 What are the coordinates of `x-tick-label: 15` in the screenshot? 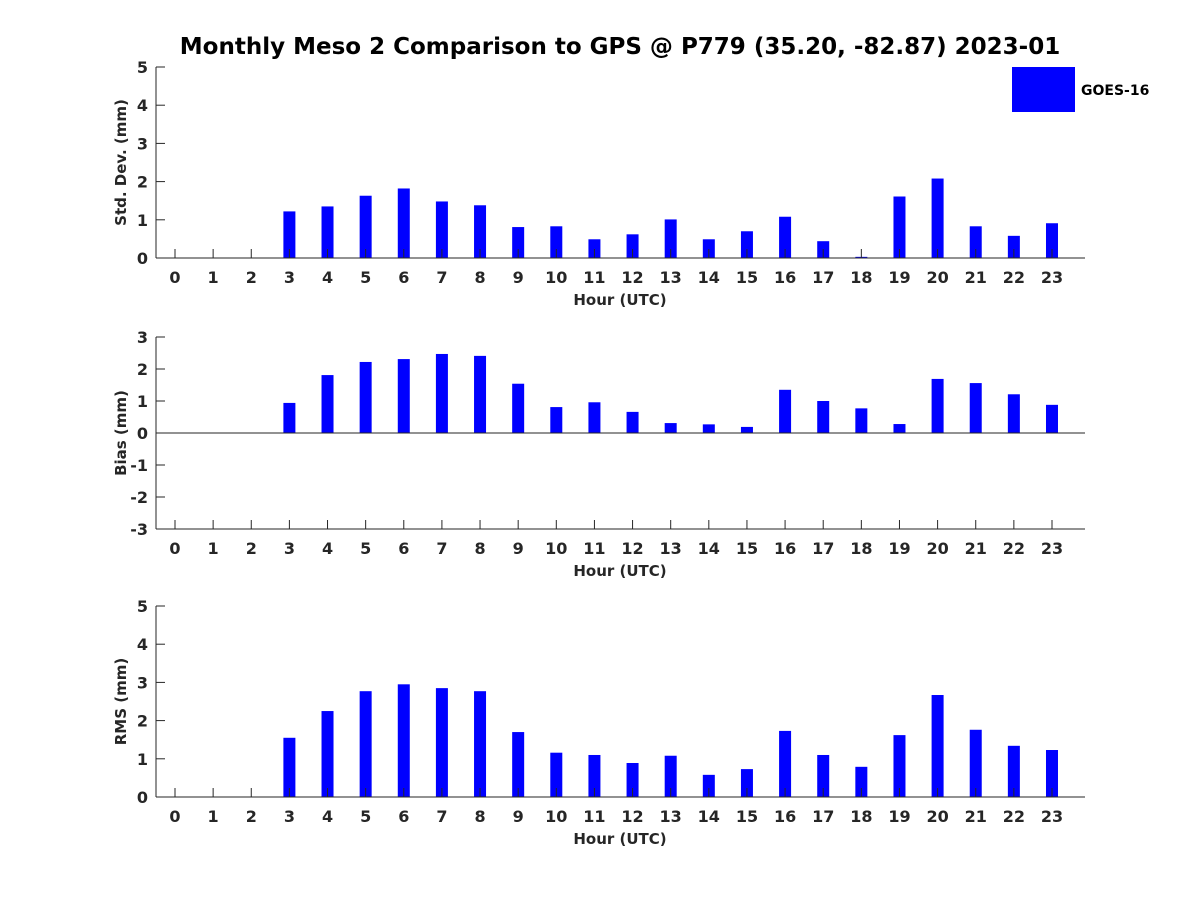 It's located at (747, 548).